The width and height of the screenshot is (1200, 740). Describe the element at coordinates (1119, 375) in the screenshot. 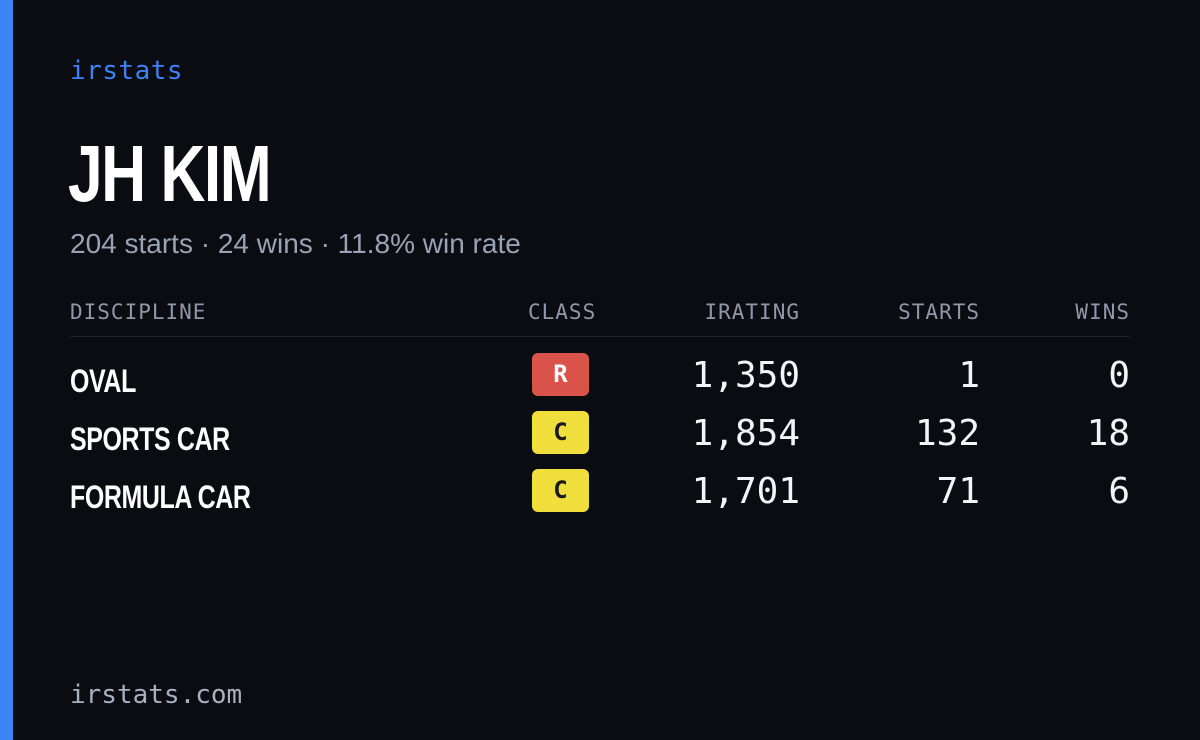

I see `wins-value: 0` at that location.